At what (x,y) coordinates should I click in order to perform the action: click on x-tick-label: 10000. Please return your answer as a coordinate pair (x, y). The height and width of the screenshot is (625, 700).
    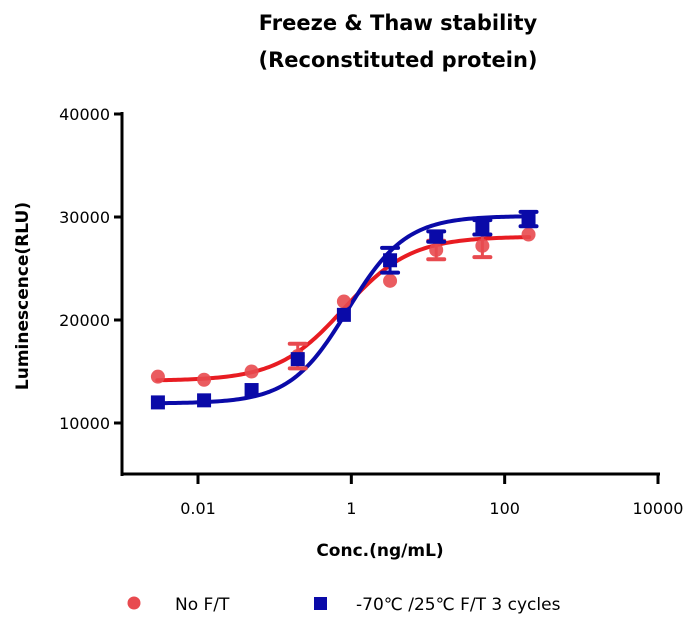
    Looking at the image, I should click on (658, 508).